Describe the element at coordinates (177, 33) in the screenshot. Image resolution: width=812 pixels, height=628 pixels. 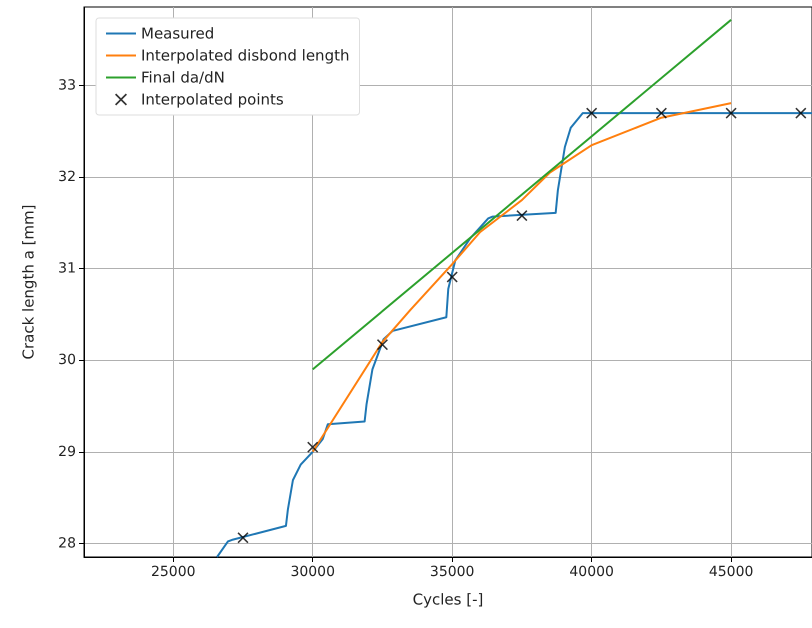
I see `legend-label: Measured` at that location.